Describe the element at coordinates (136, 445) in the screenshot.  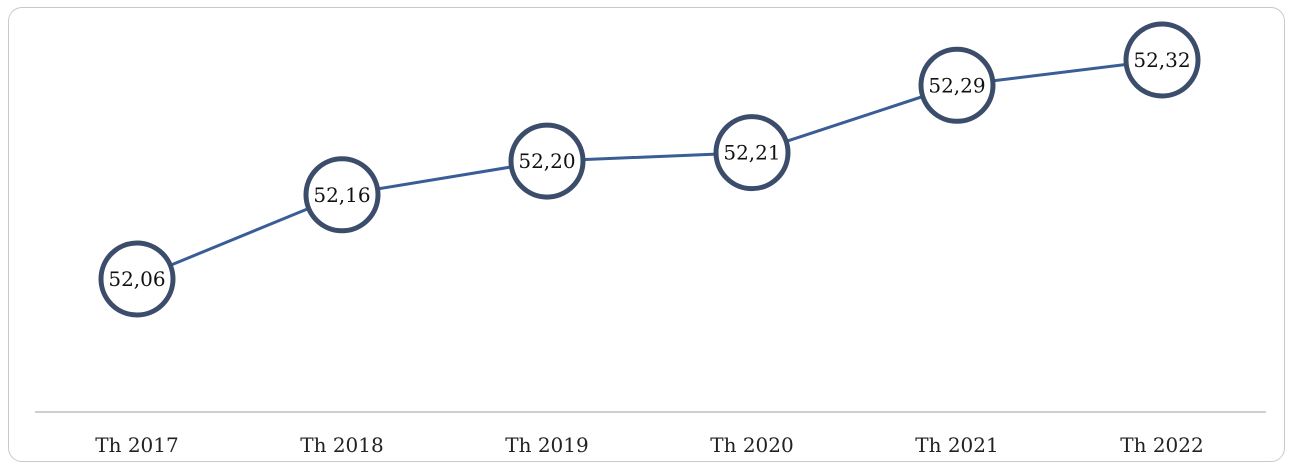
I see `x-tick-label: Th 2017` at that location.